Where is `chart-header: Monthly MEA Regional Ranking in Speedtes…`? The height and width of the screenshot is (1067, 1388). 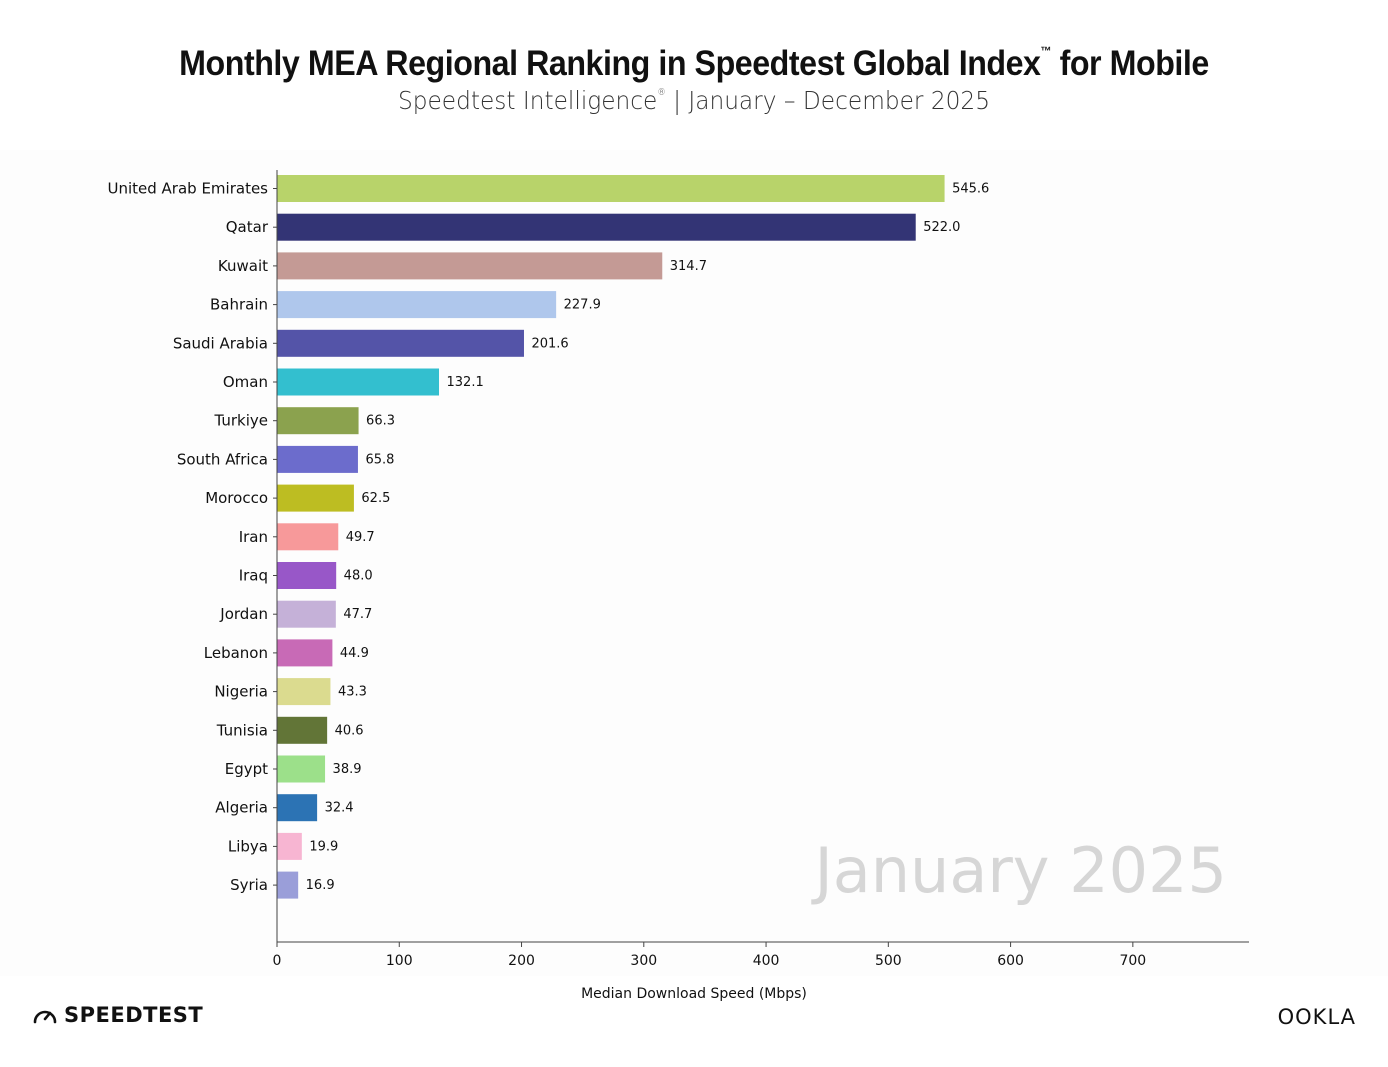 chart-header: Monthly MEA Regional Ranking in Speedtes… is located at coordinates (694, 79).